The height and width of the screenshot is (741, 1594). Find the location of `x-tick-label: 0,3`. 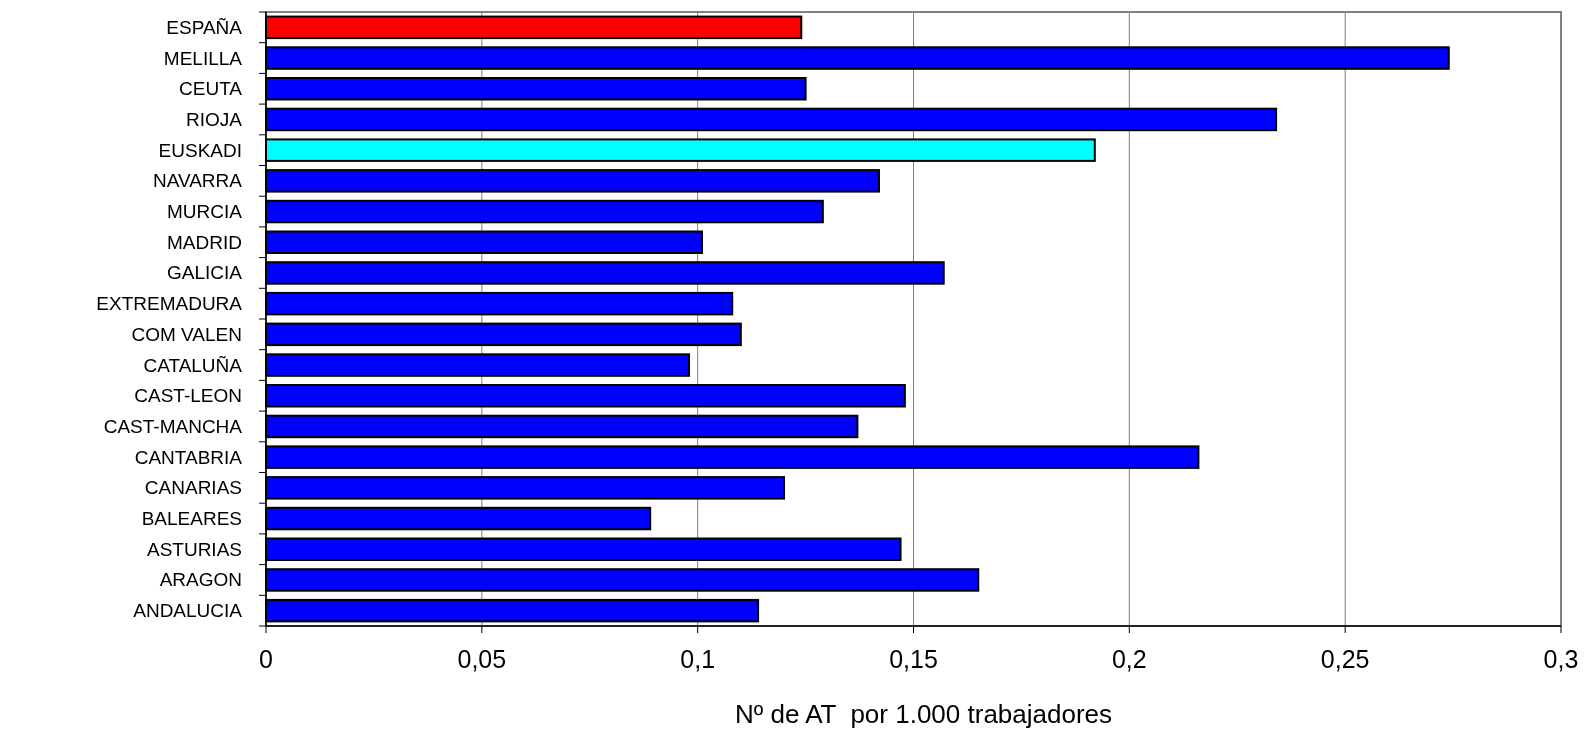

x-tick-label: 0,3 is located at coordinates (1561, 659).